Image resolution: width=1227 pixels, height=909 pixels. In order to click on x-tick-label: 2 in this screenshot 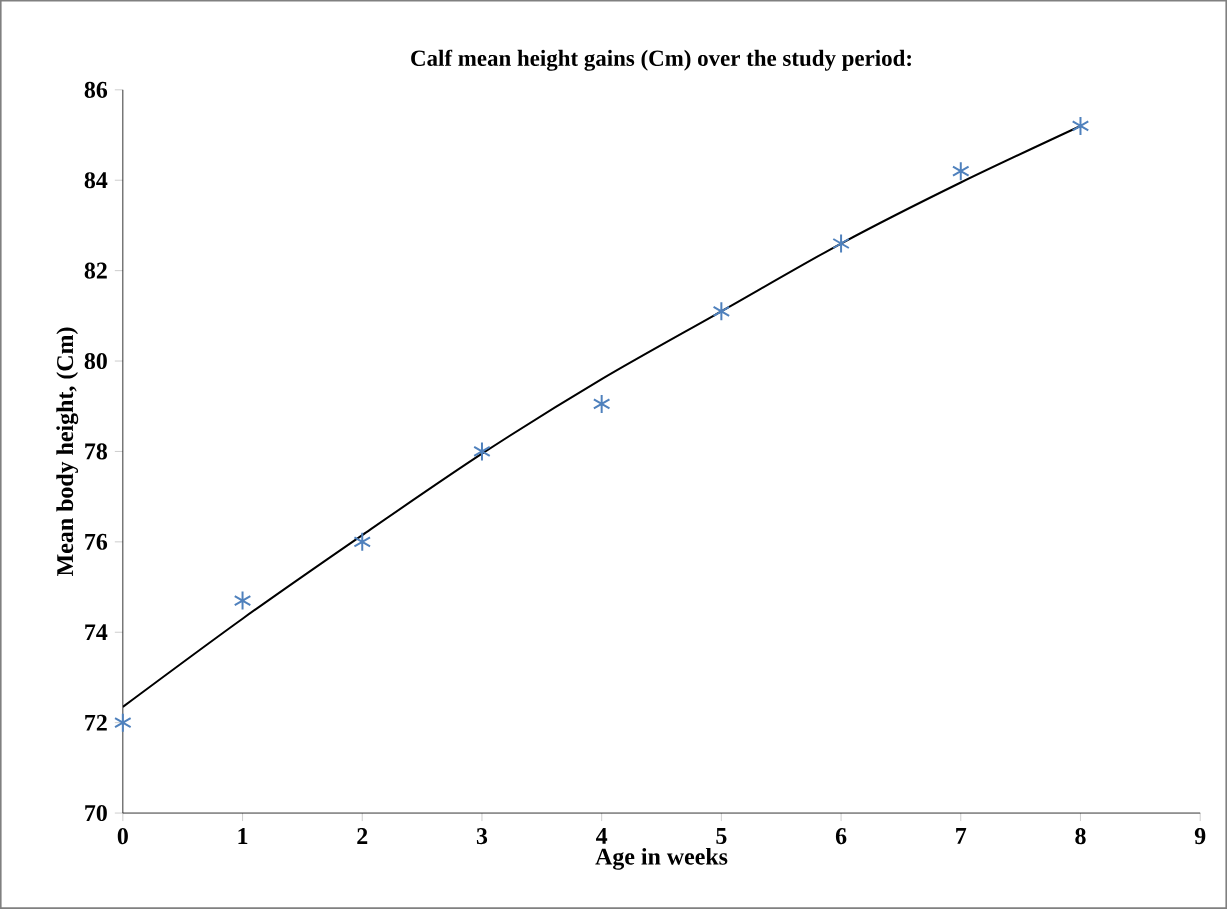, I will do `click(362, 836)`.